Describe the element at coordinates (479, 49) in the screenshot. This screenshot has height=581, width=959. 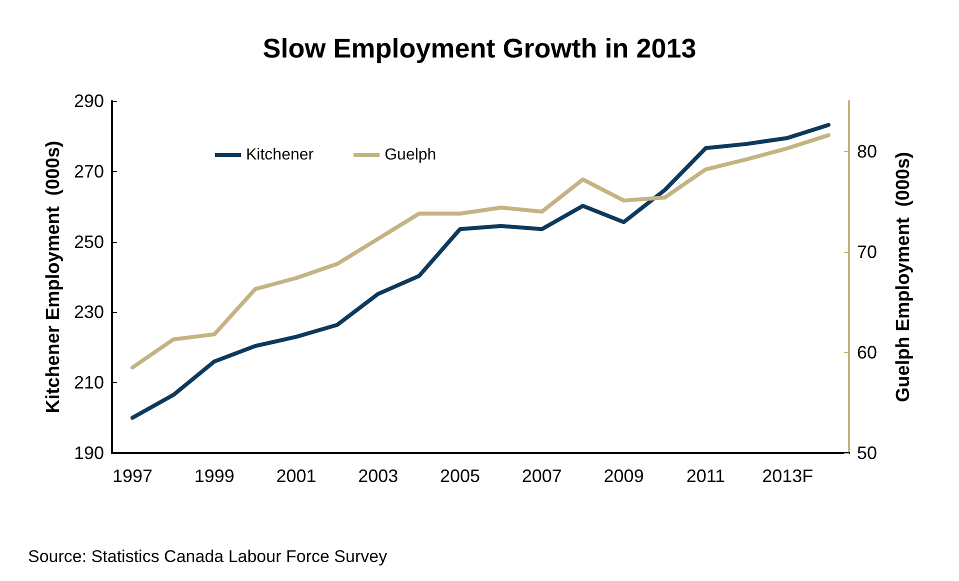
I see `chart-title: Slow Employment Growth in 2013` at that location.